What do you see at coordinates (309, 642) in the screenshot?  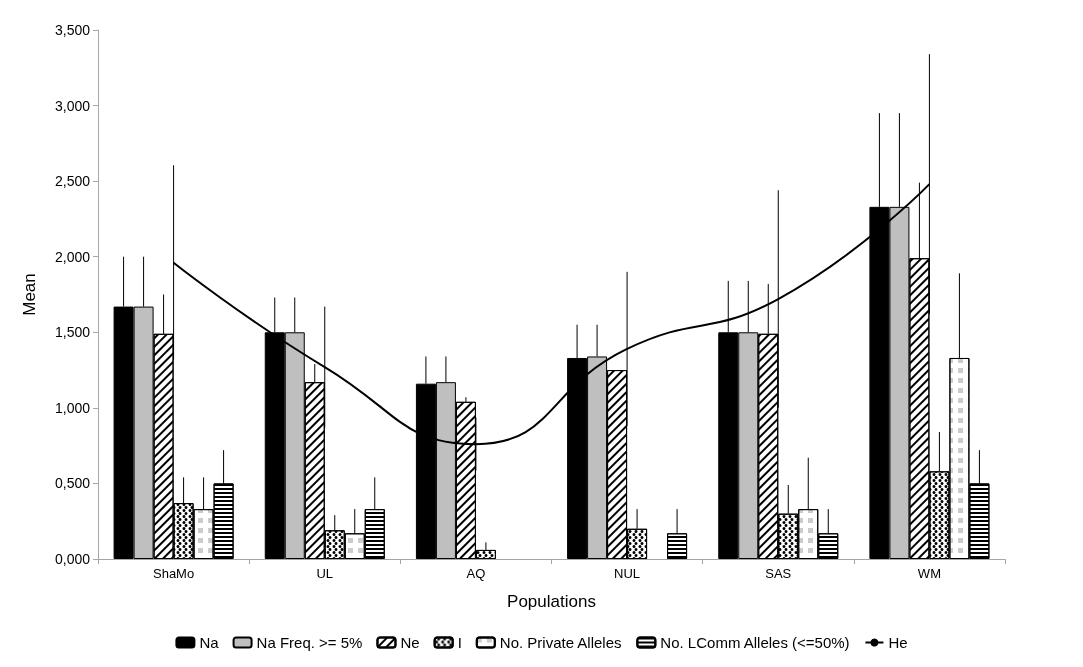 I see `legend-label: Na Freq. >= 5%` at bounding box center [309, 642].